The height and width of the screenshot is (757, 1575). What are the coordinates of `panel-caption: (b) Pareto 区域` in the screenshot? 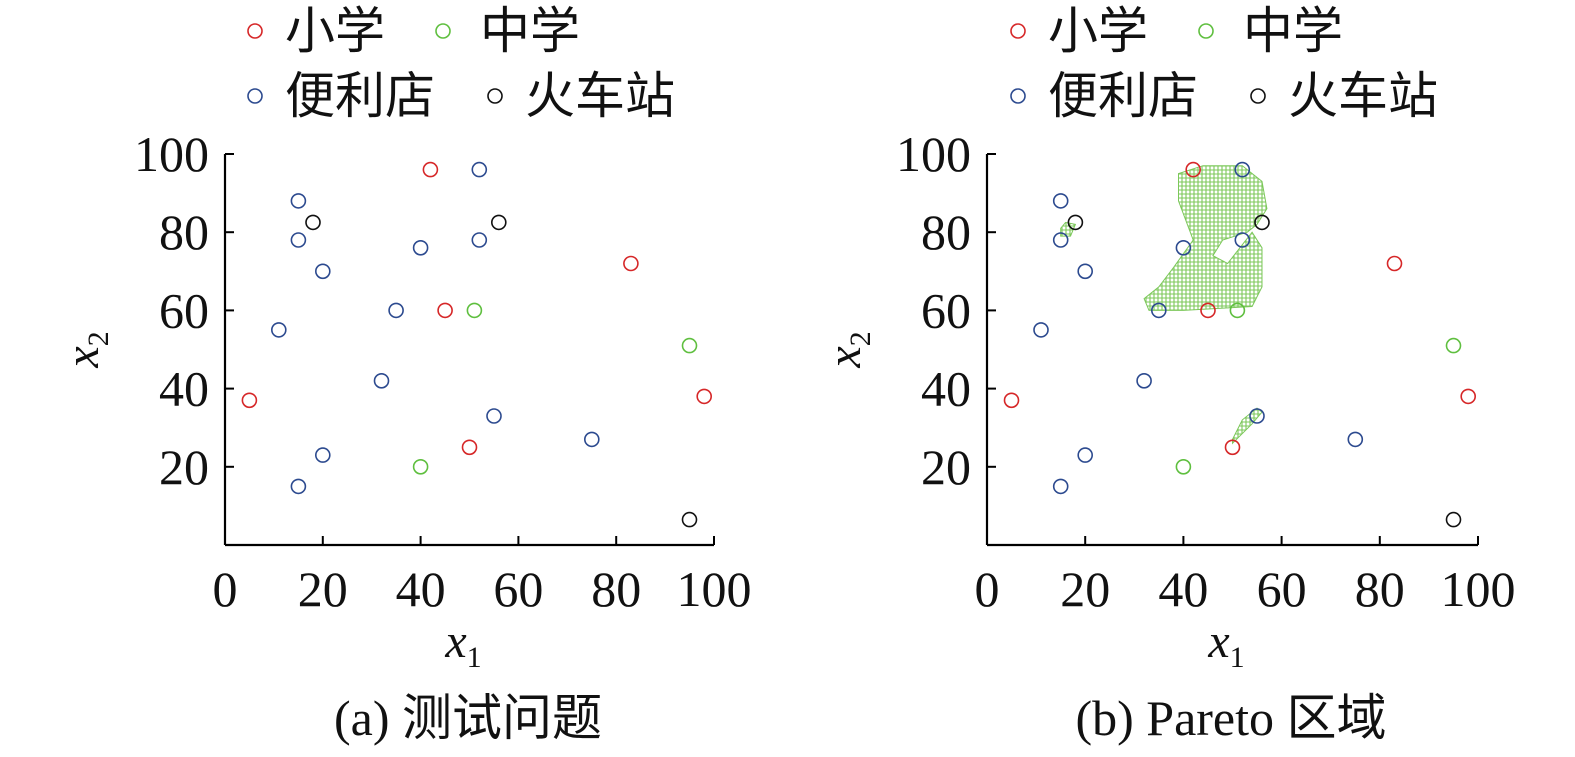 It's located at (1230, 718).